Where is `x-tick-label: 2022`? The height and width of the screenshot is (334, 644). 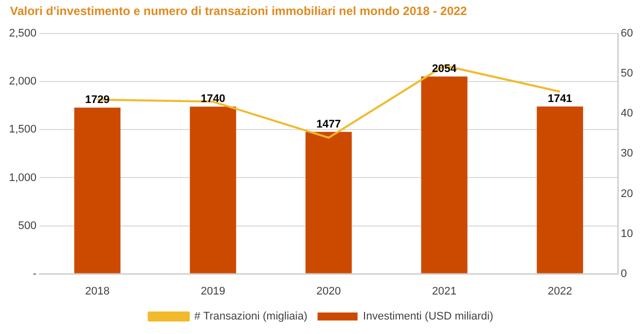
x-tick-label: 2022 is located at coordinates (560, 291).